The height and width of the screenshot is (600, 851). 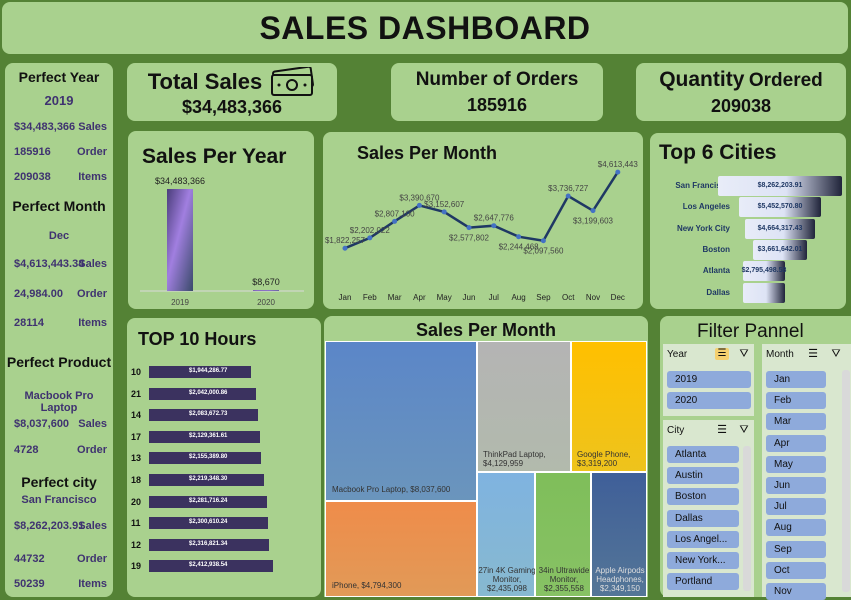 I want to click on month-slicer-item: Aug, so click(x=796, y=528).